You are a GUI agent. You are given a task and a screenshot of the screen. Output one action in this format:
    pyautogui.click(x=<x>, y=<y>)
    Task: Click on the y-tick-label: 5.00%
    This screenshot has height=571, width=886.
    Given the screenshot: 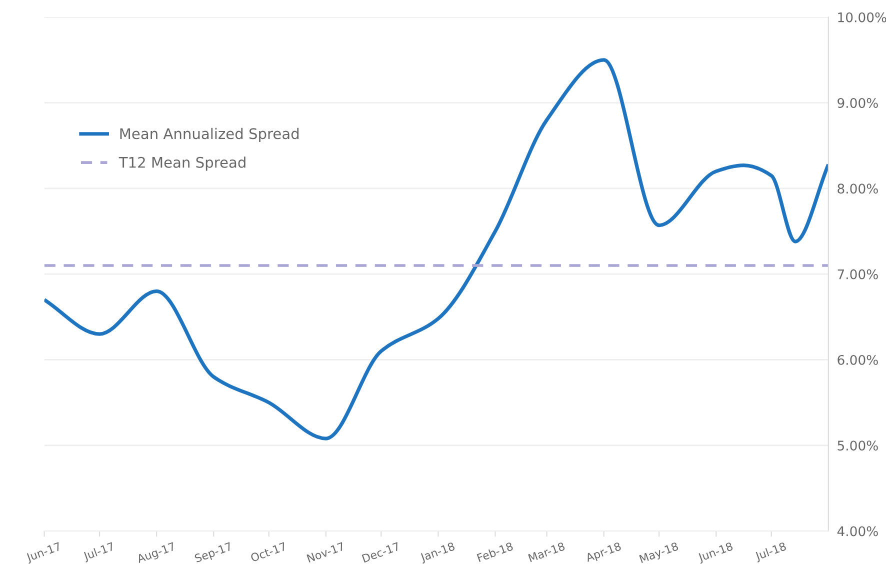 What is the action you would take?
    pyautogui.click(x=858, y=445)
    